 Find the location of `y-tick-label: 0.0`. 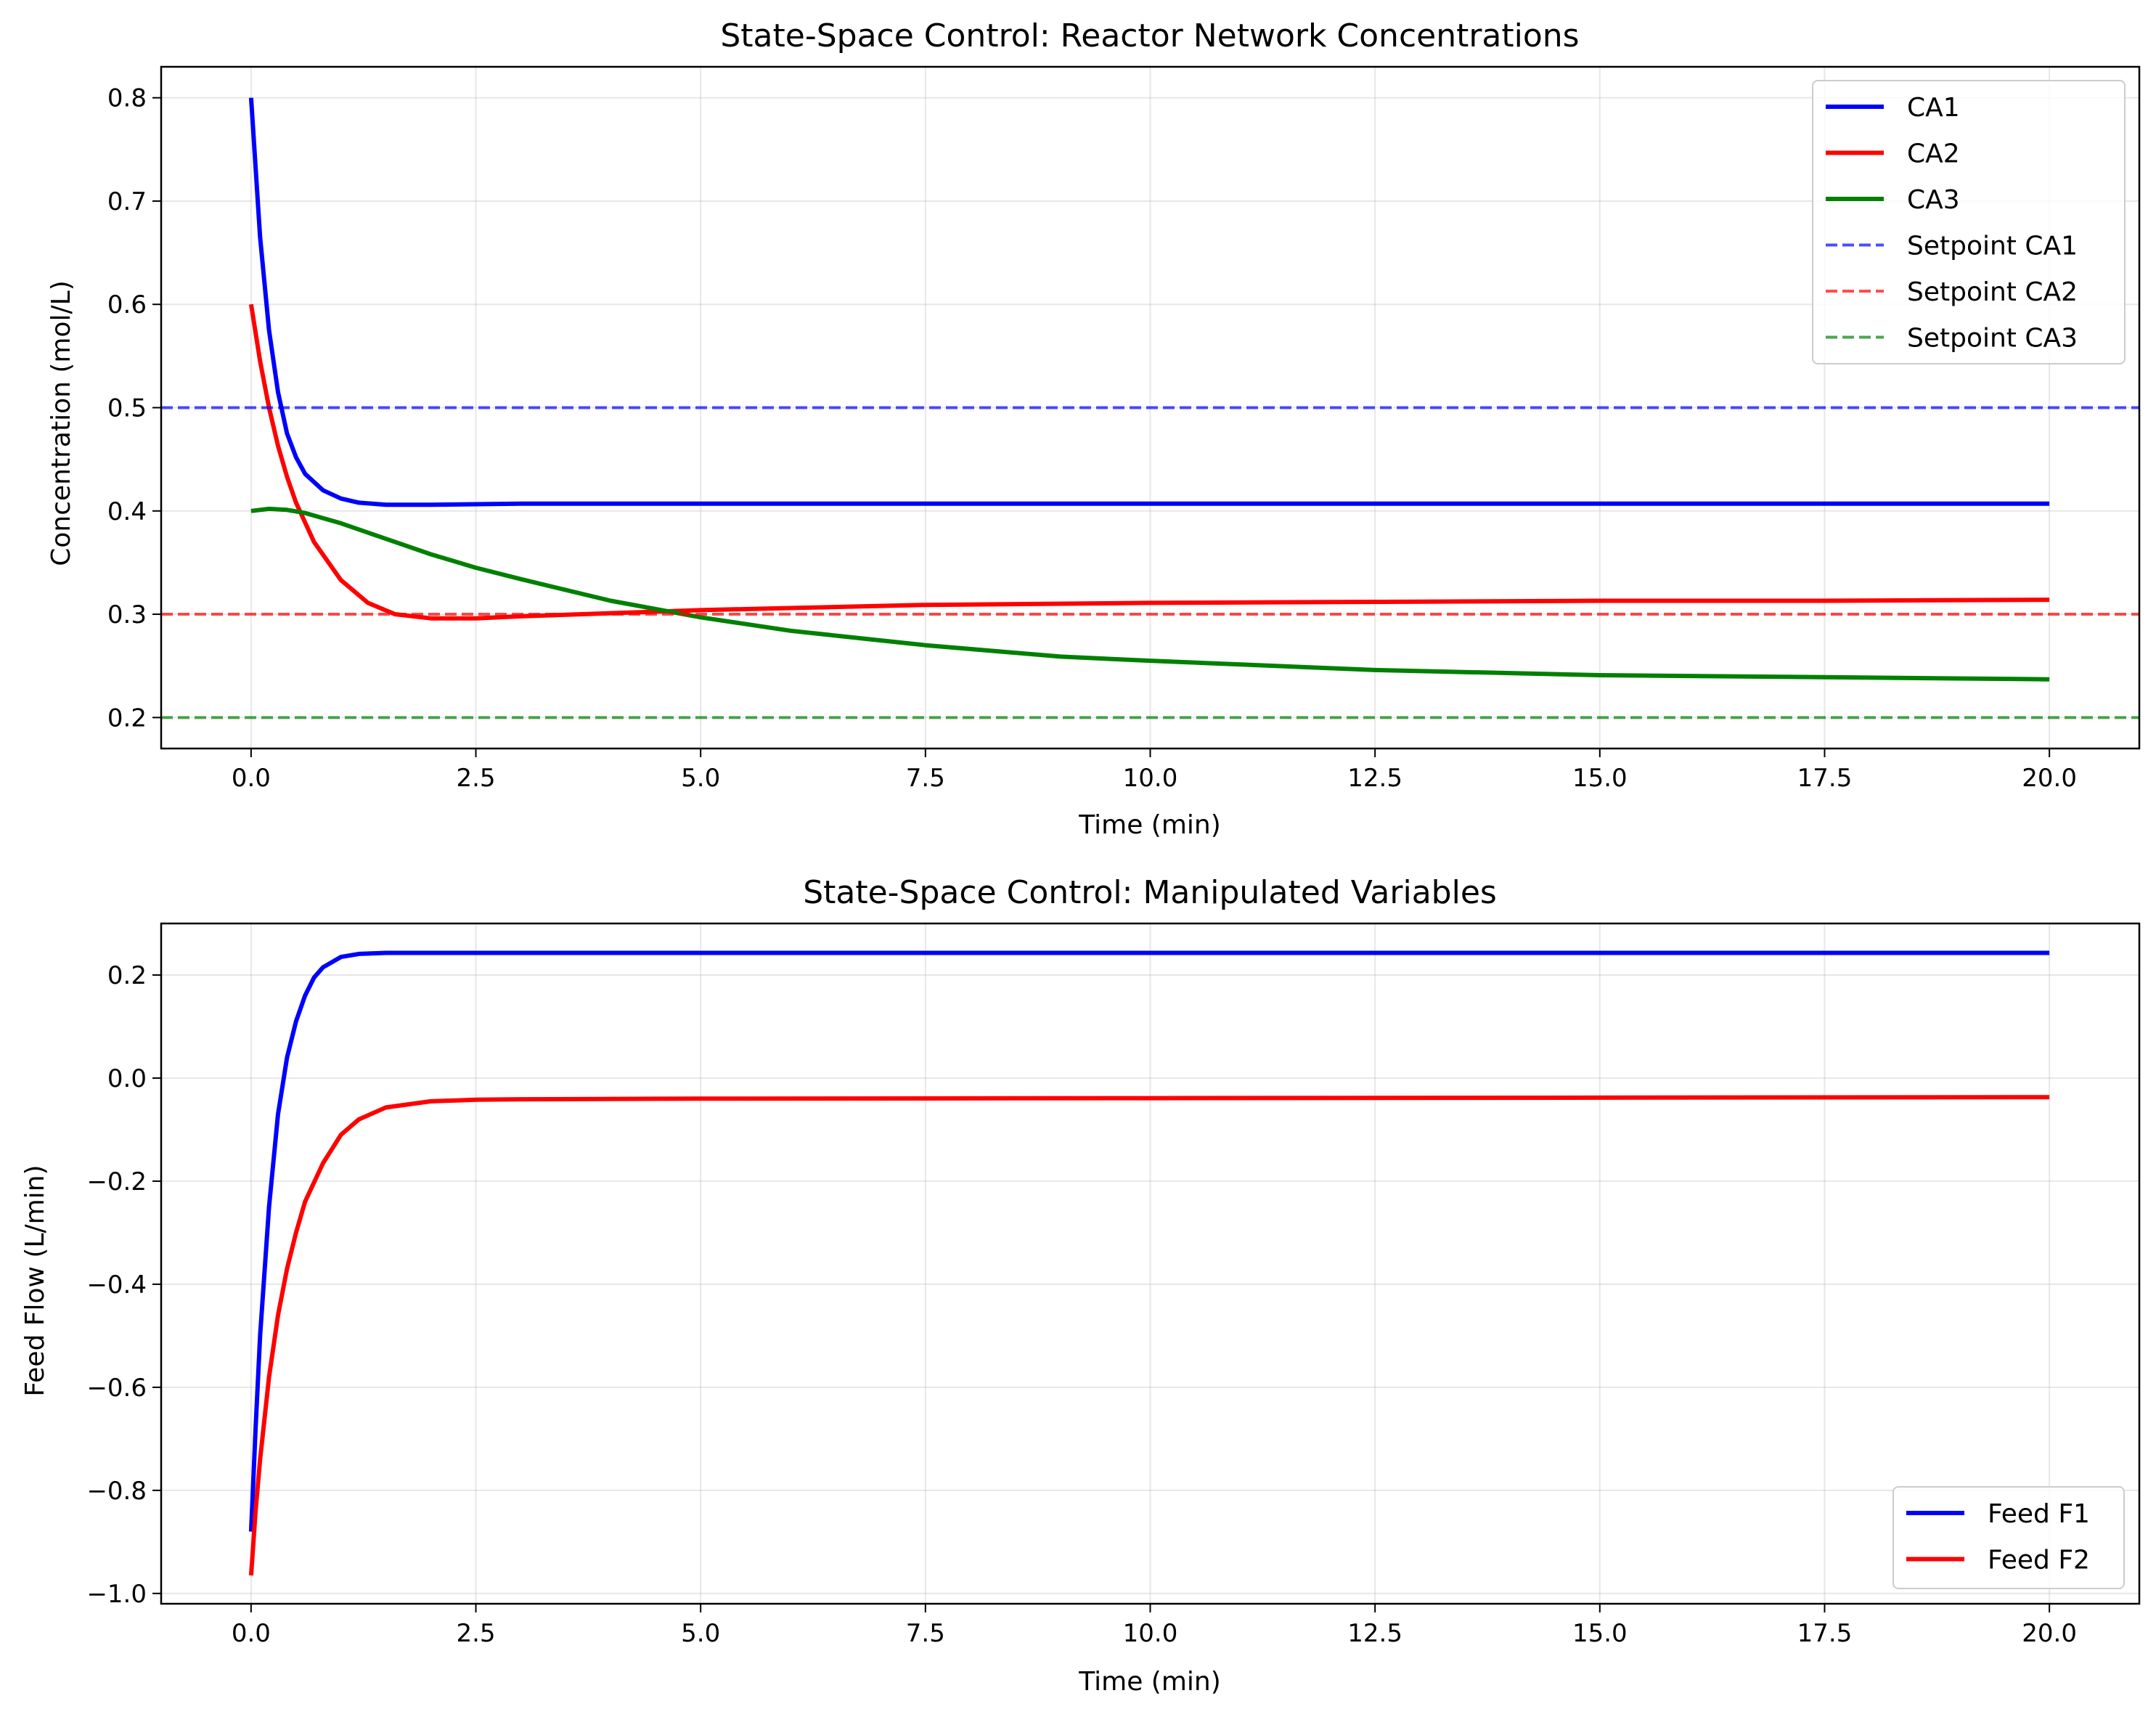

y-tick-label: 0.0 is located at coordinates (127, 1078).